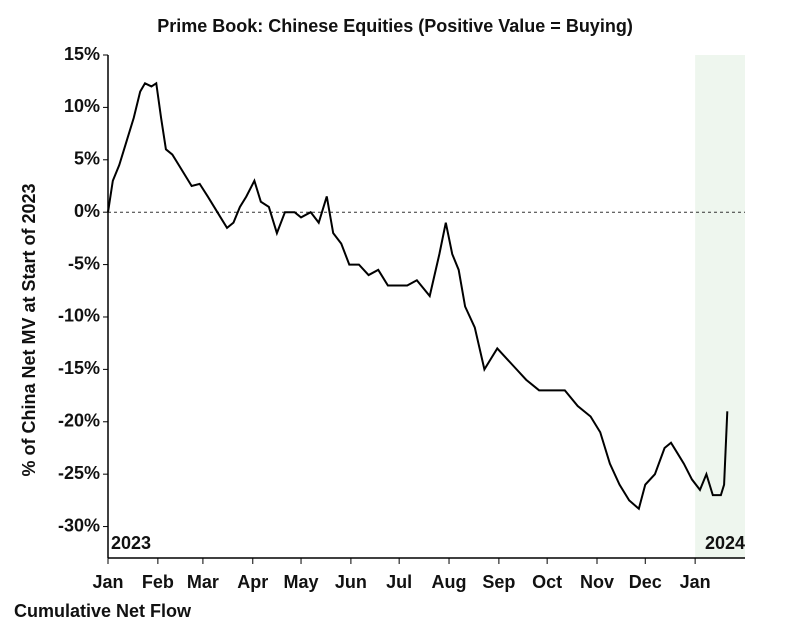 The width and height of the screenshot is (799, 638). I want to click on y-tick-label: -25%, so click(79, 473).